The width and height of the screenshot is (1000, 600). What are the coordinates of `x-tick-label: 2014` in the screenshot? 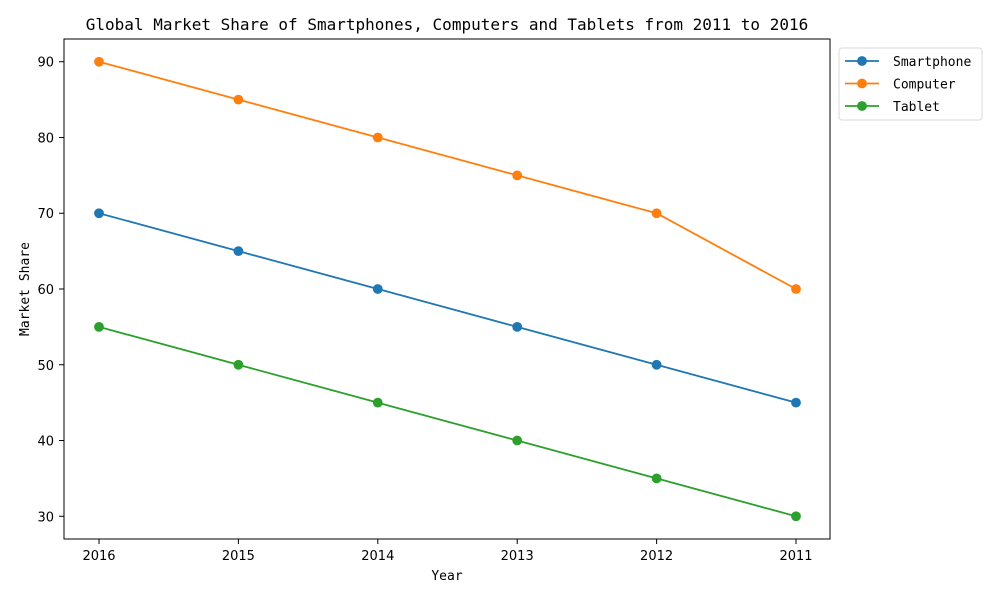 It's located at (377, 556).